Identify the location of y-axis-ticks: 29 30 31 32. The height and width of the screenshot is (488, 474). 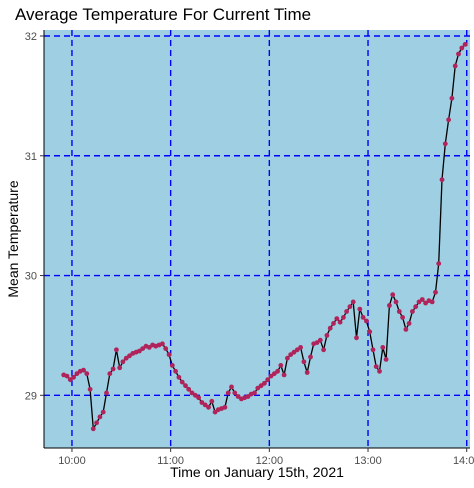
(34, 216).